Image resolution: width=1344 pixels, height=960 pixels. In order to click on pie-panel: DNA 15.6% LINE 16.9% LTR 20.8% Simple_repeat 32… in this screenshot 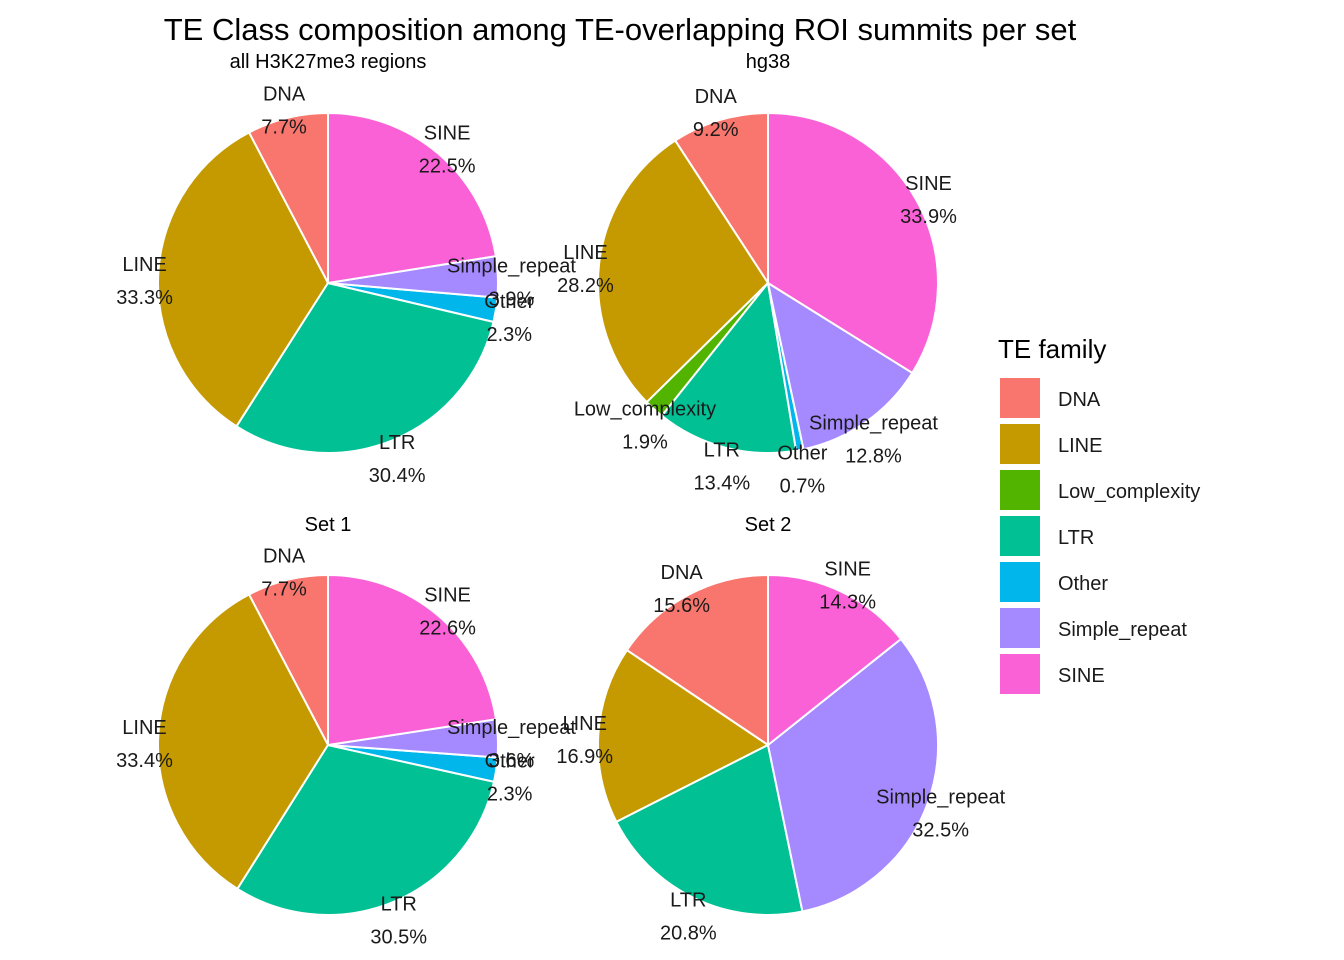, I will do `click(780, 729)`.